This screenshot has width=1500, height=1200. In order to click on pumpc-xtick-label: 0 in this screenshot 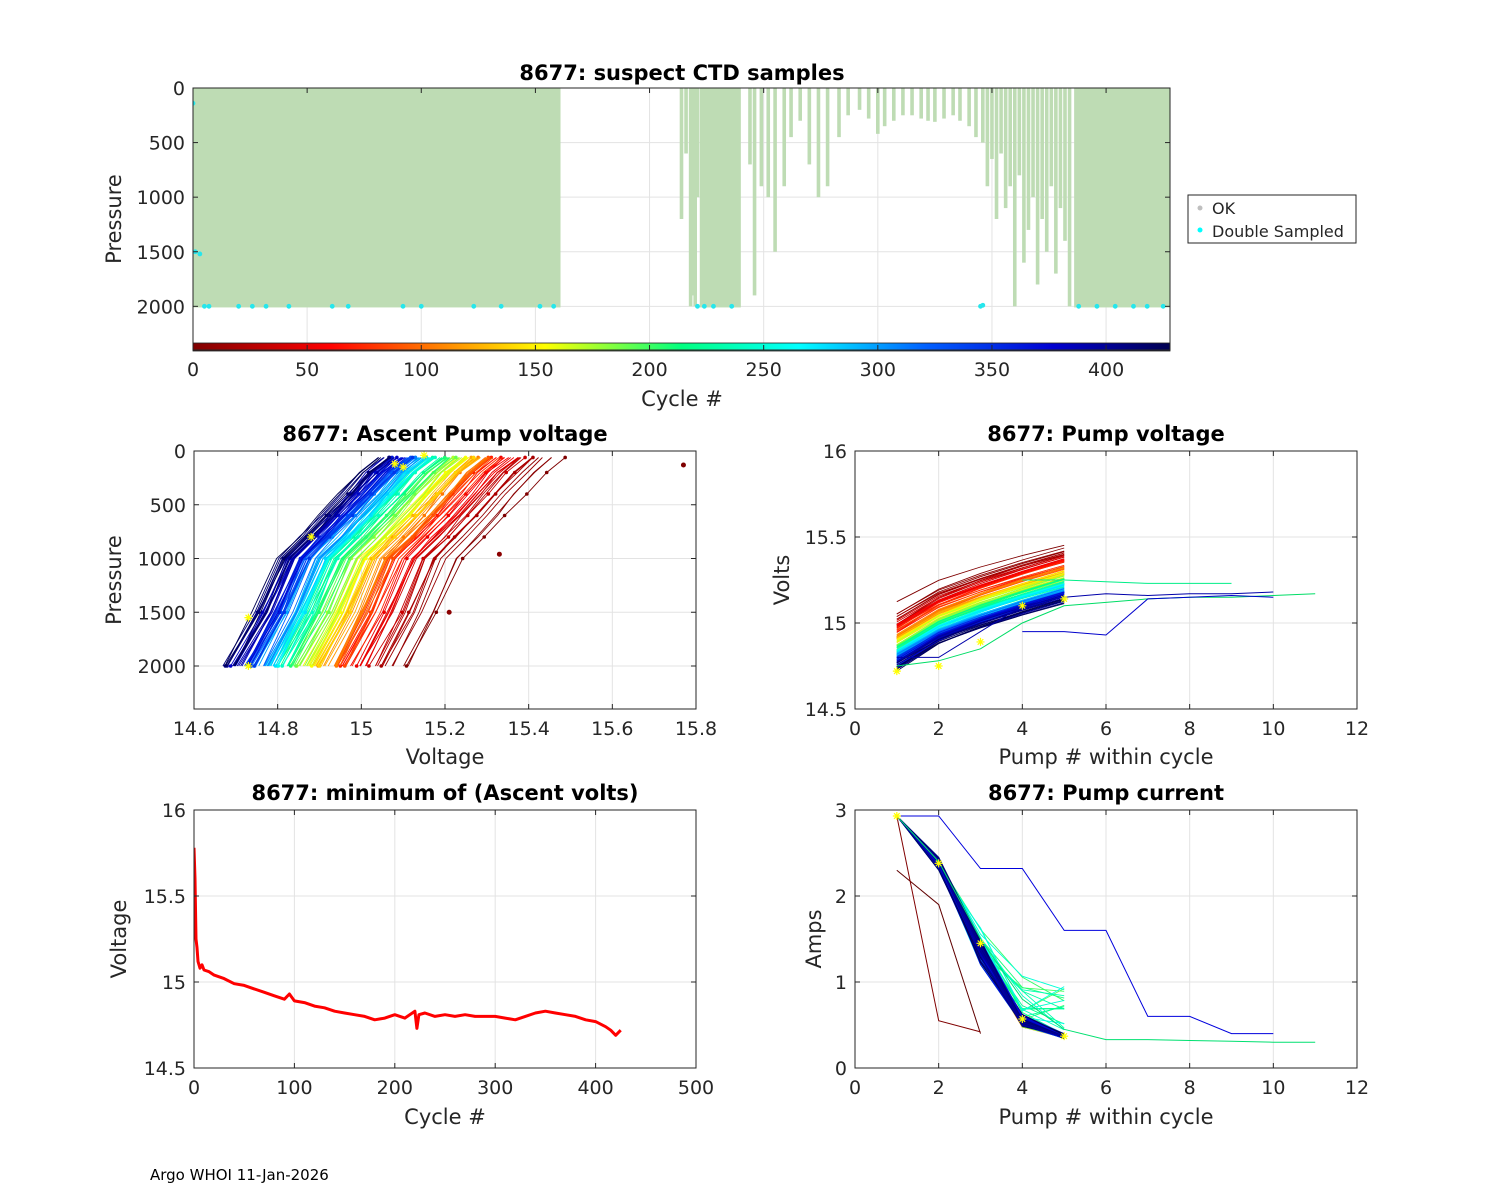, I will do `click(855, 1088)`.